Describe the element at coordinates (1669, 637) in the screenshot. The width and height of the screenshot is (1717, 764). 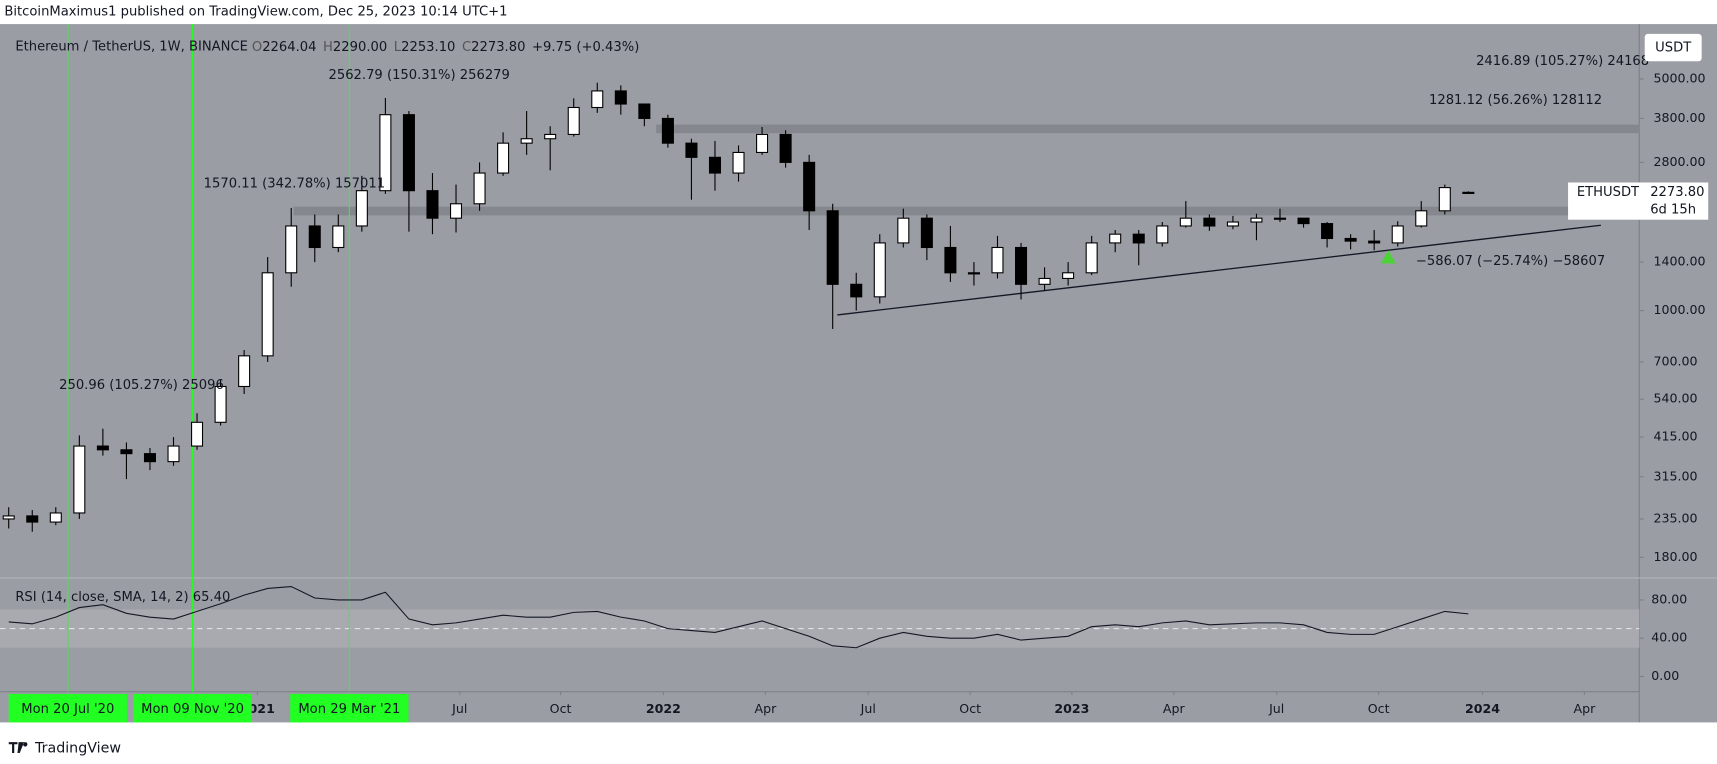
I see `rsi-tick-label: 40.00` at that location.